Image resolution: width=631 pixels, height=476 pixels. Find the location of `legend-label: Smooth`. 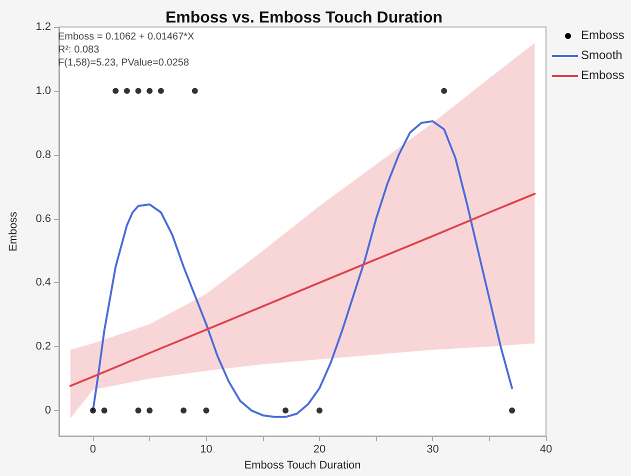

legend-label: Smooth is located at coordinates (601, 55).